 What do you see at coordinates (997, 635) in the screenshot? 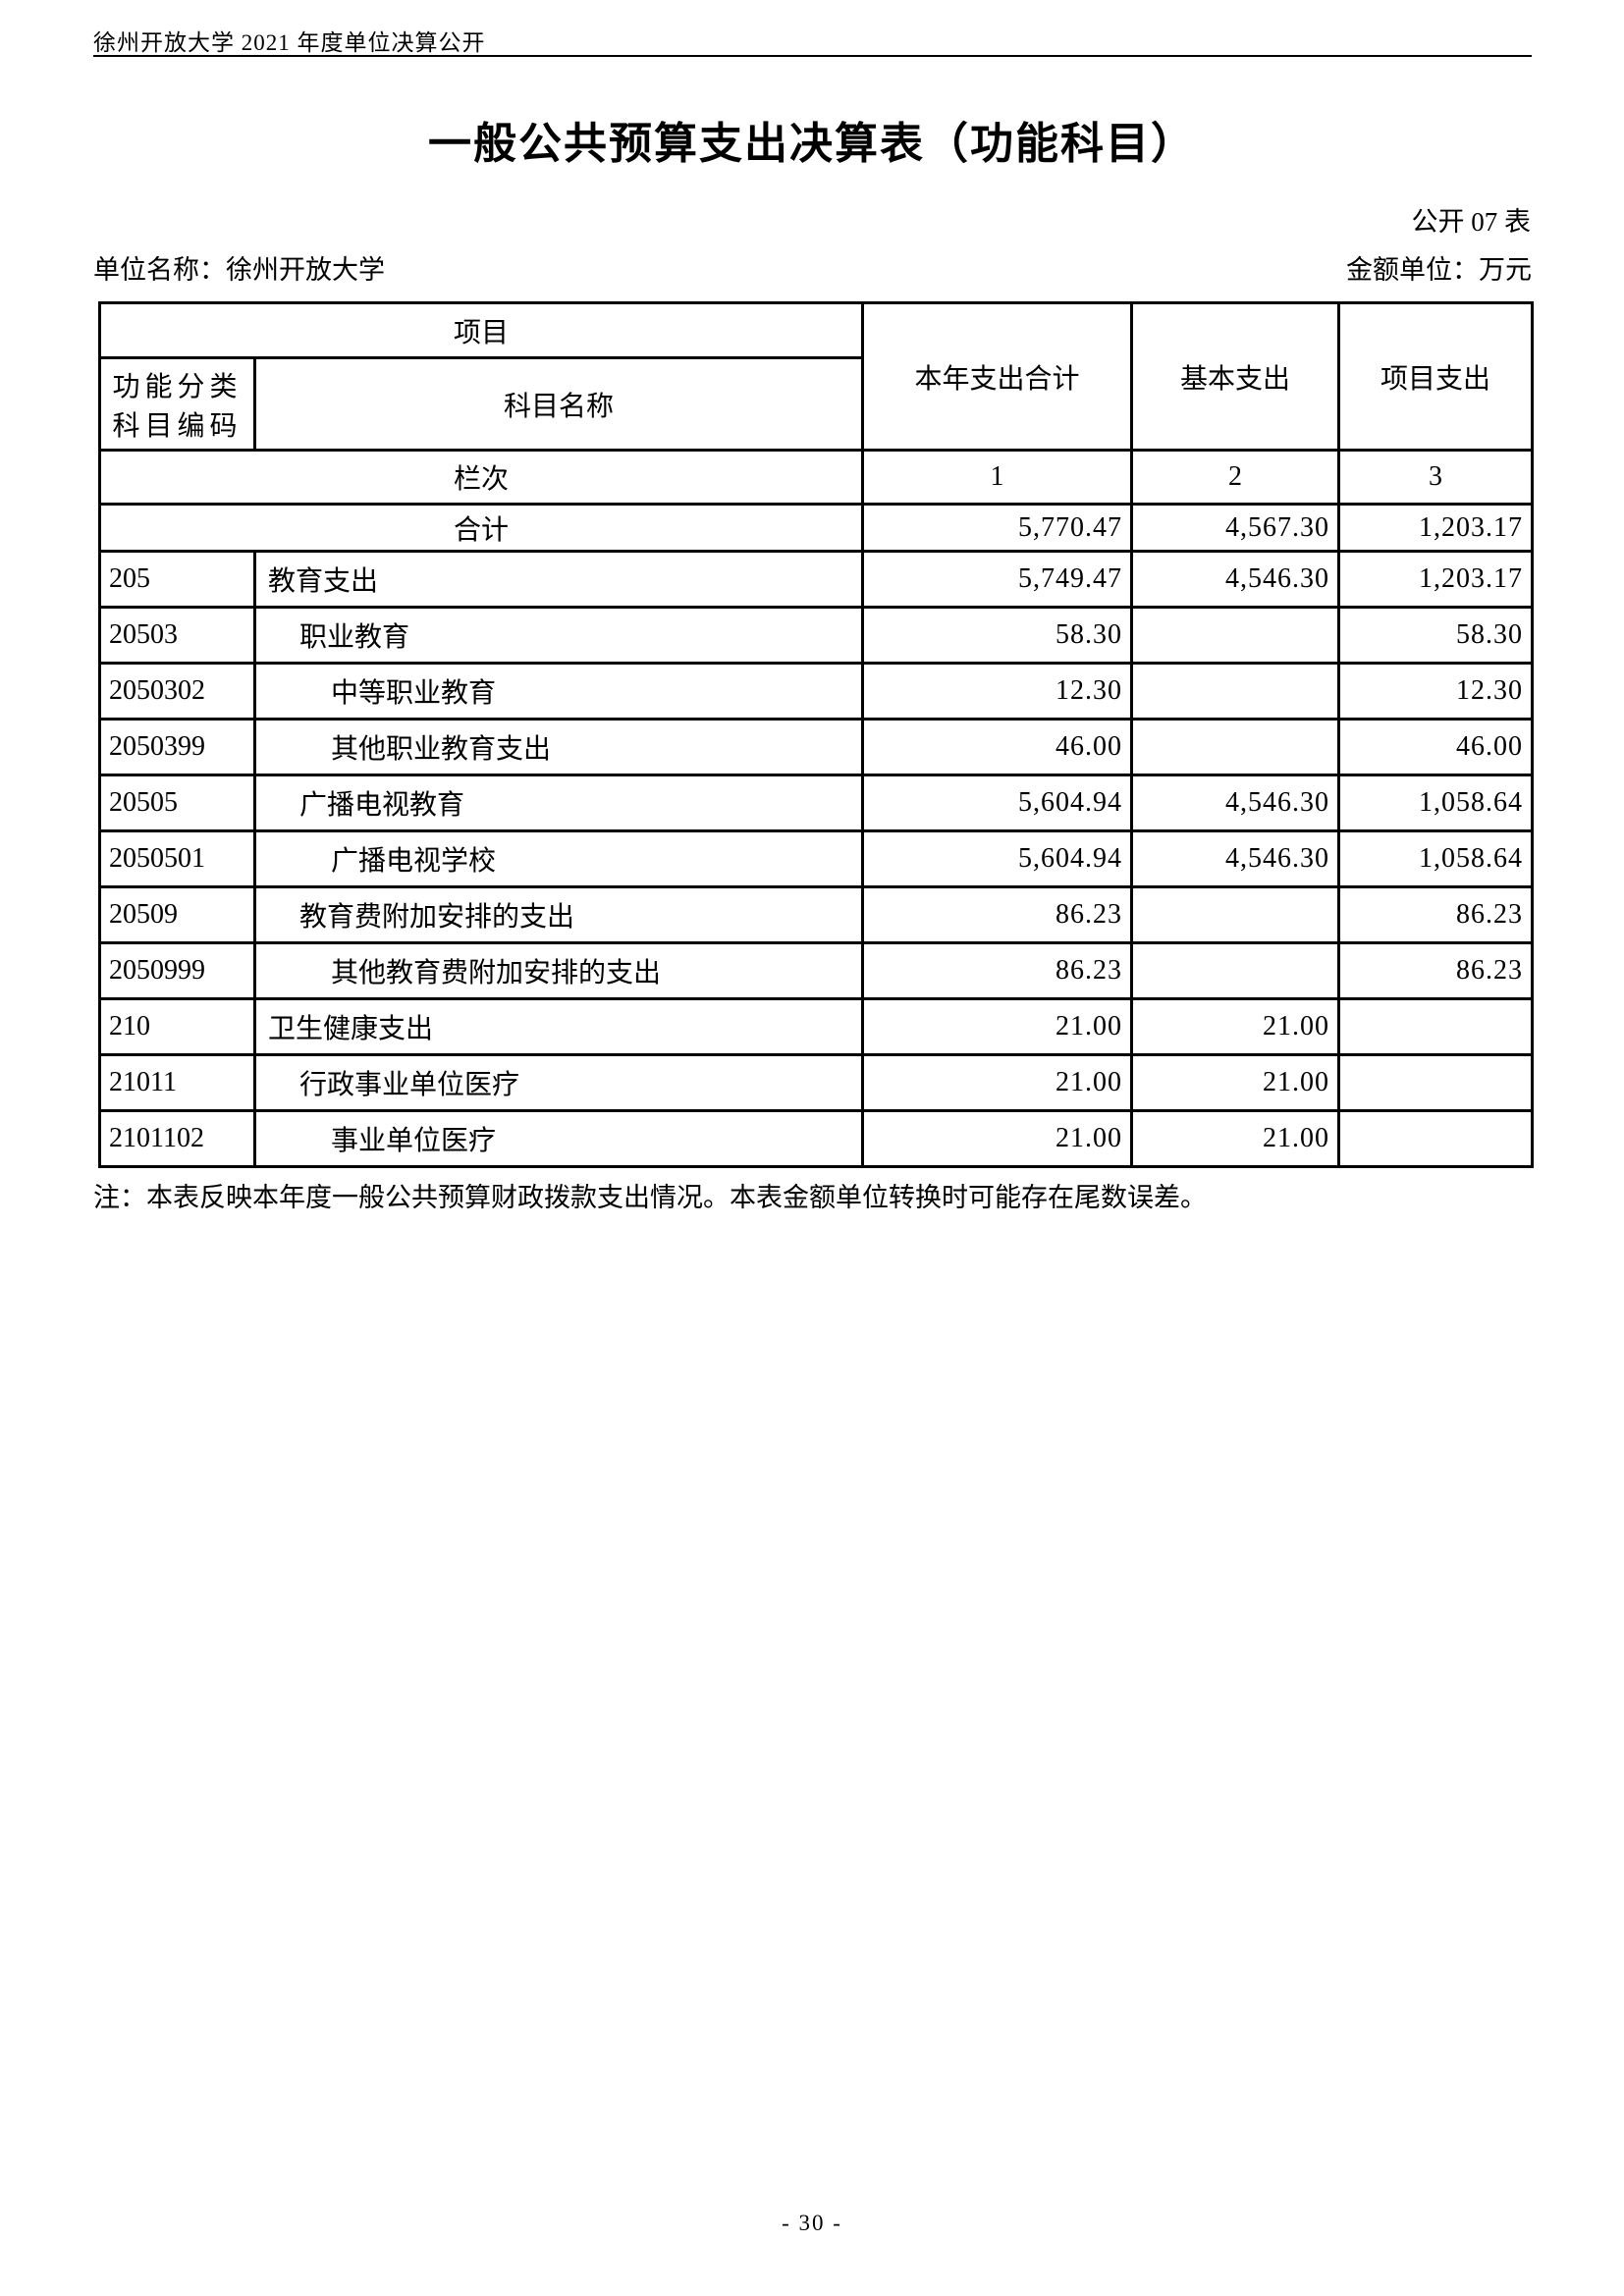
I see `cell-year-total: 58.30` at bounding box center [997, 635].